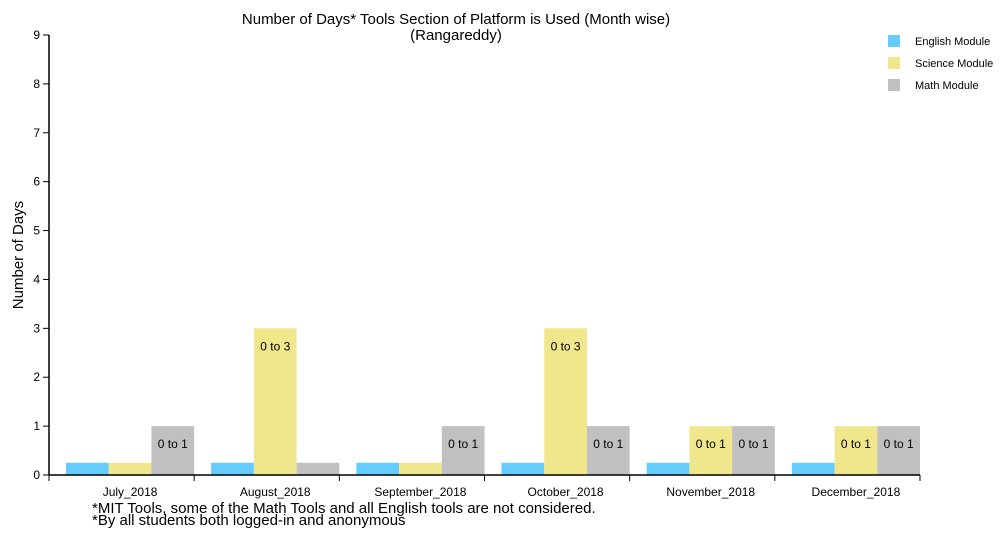  I want to click on x-tick-label: September_2018, so click(420, 492).